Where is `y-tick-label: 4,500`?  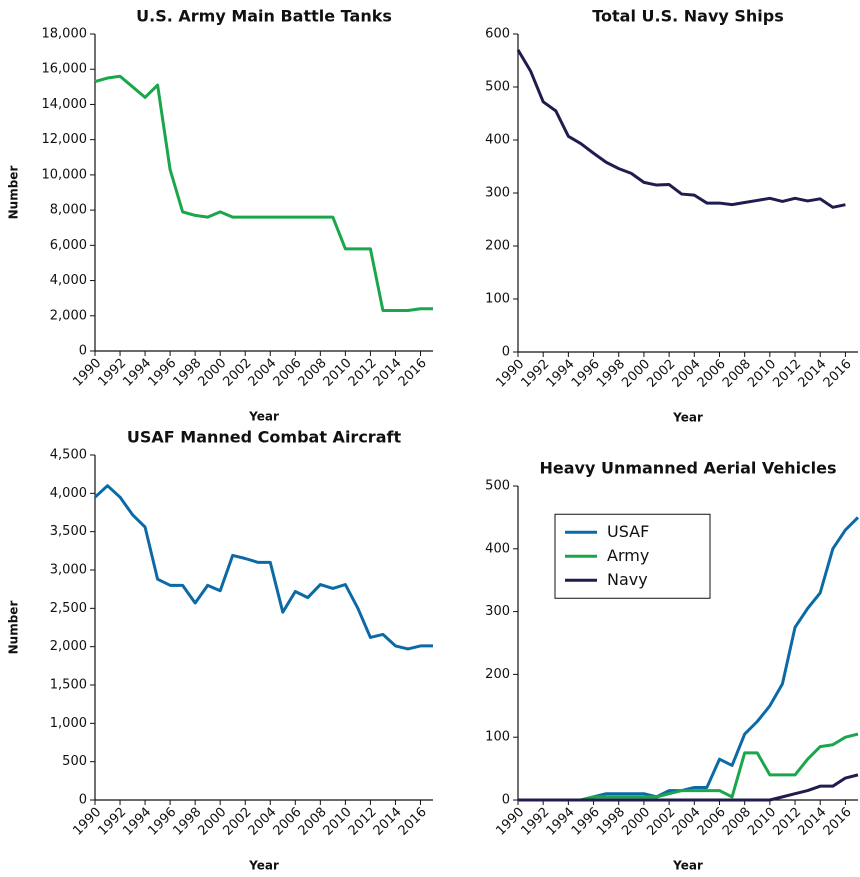
y-tick-label: 4,500 is located at coordinates (68, 455).